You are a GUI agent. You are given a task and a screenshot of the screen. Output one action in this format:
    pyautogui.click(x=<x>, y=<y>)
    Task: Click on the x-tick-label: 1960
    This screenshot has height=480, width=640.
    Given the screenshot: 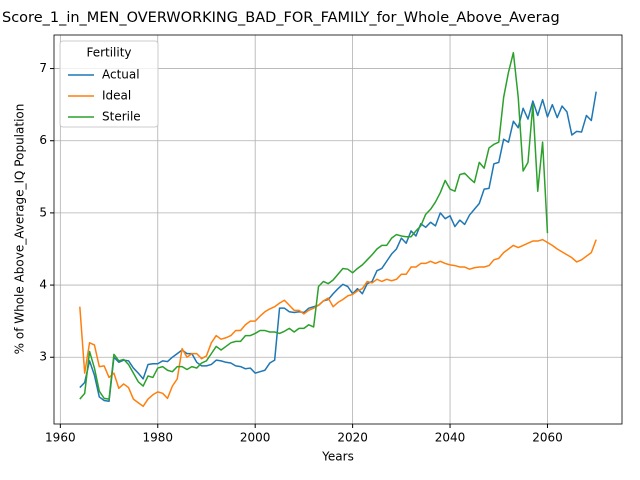 What is the action you would take?
    pyautogui.click(x=60, y=438)
    